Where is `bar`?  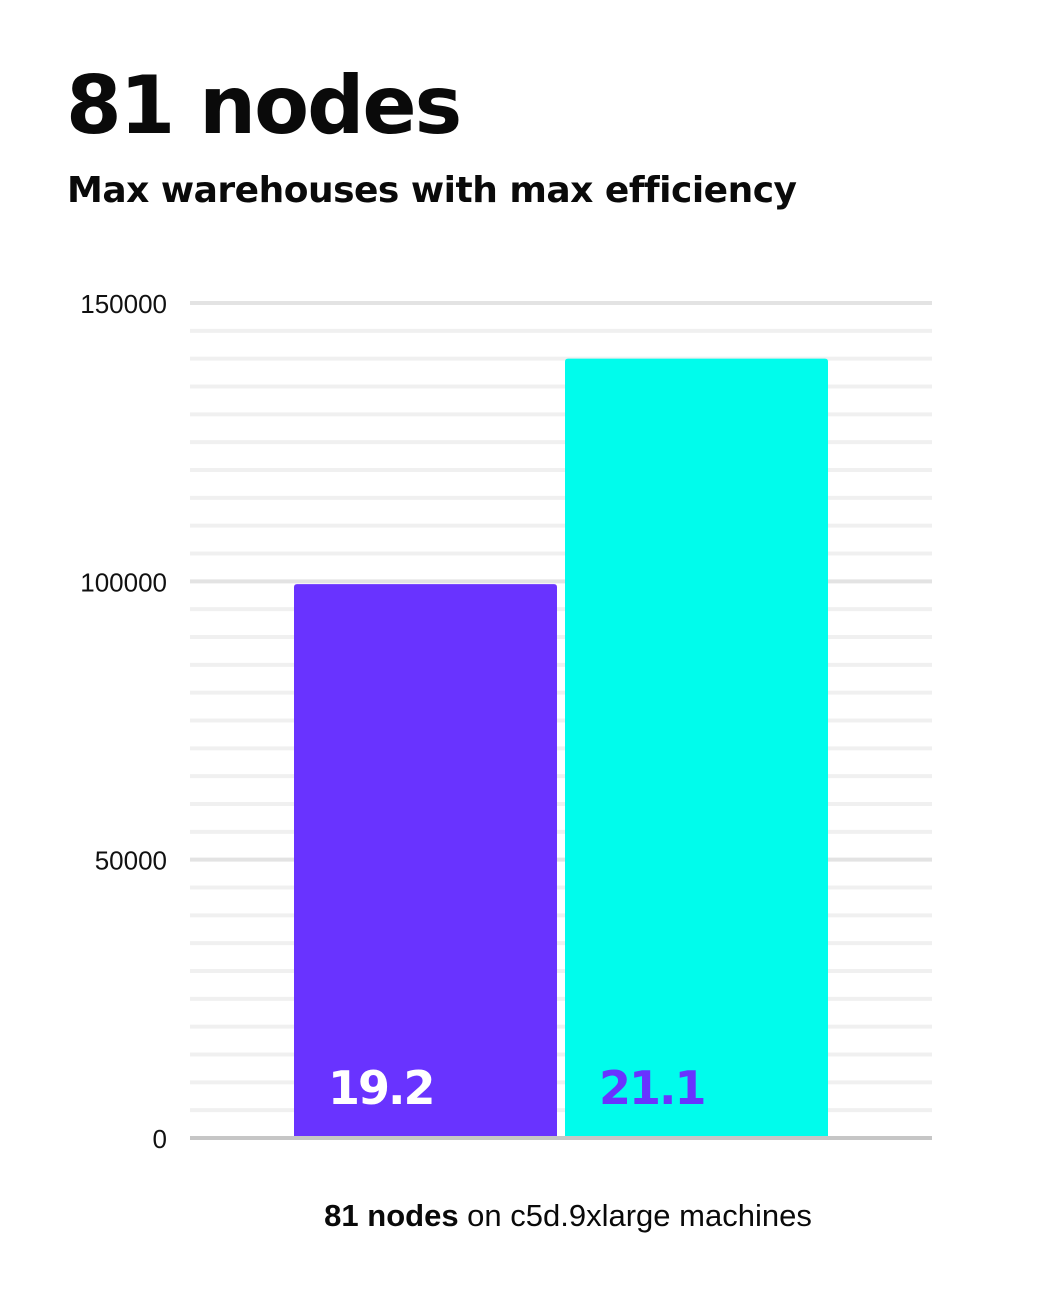
bar is located at coordinates (425, 861).